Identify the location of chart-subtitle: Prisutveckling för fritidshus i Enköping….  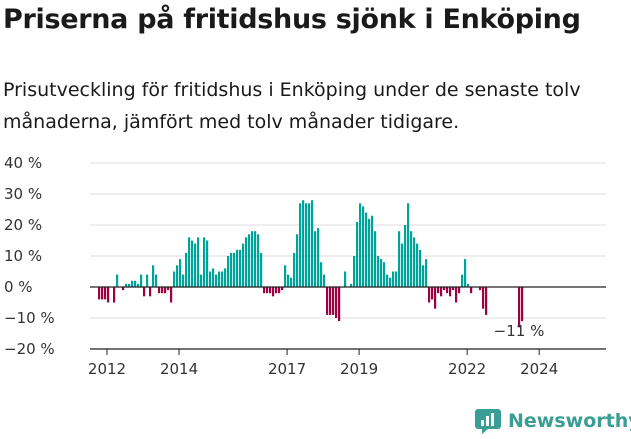
(292, 106).